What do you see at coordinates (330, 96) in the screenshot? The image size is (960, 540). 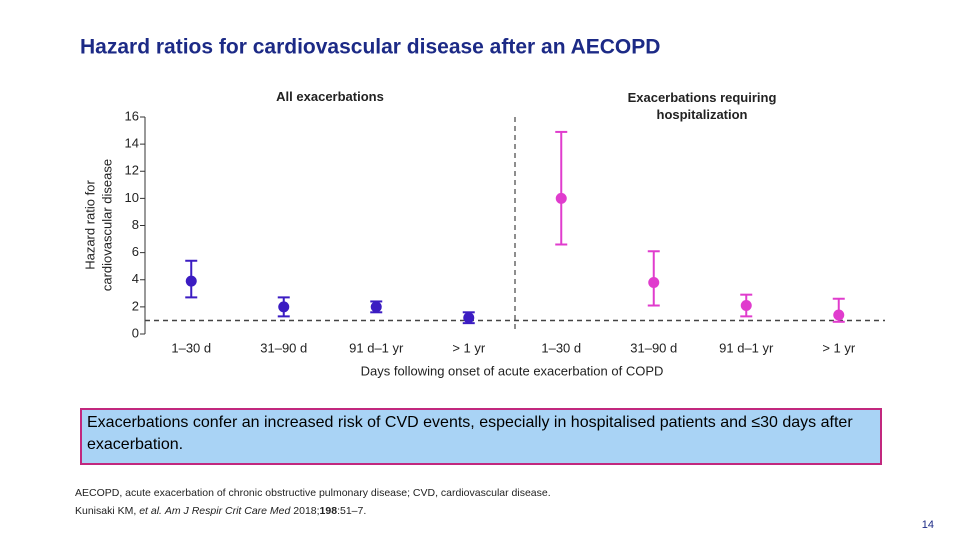 I see `group-title: All exacerbations` at bounding box center [330, 96].